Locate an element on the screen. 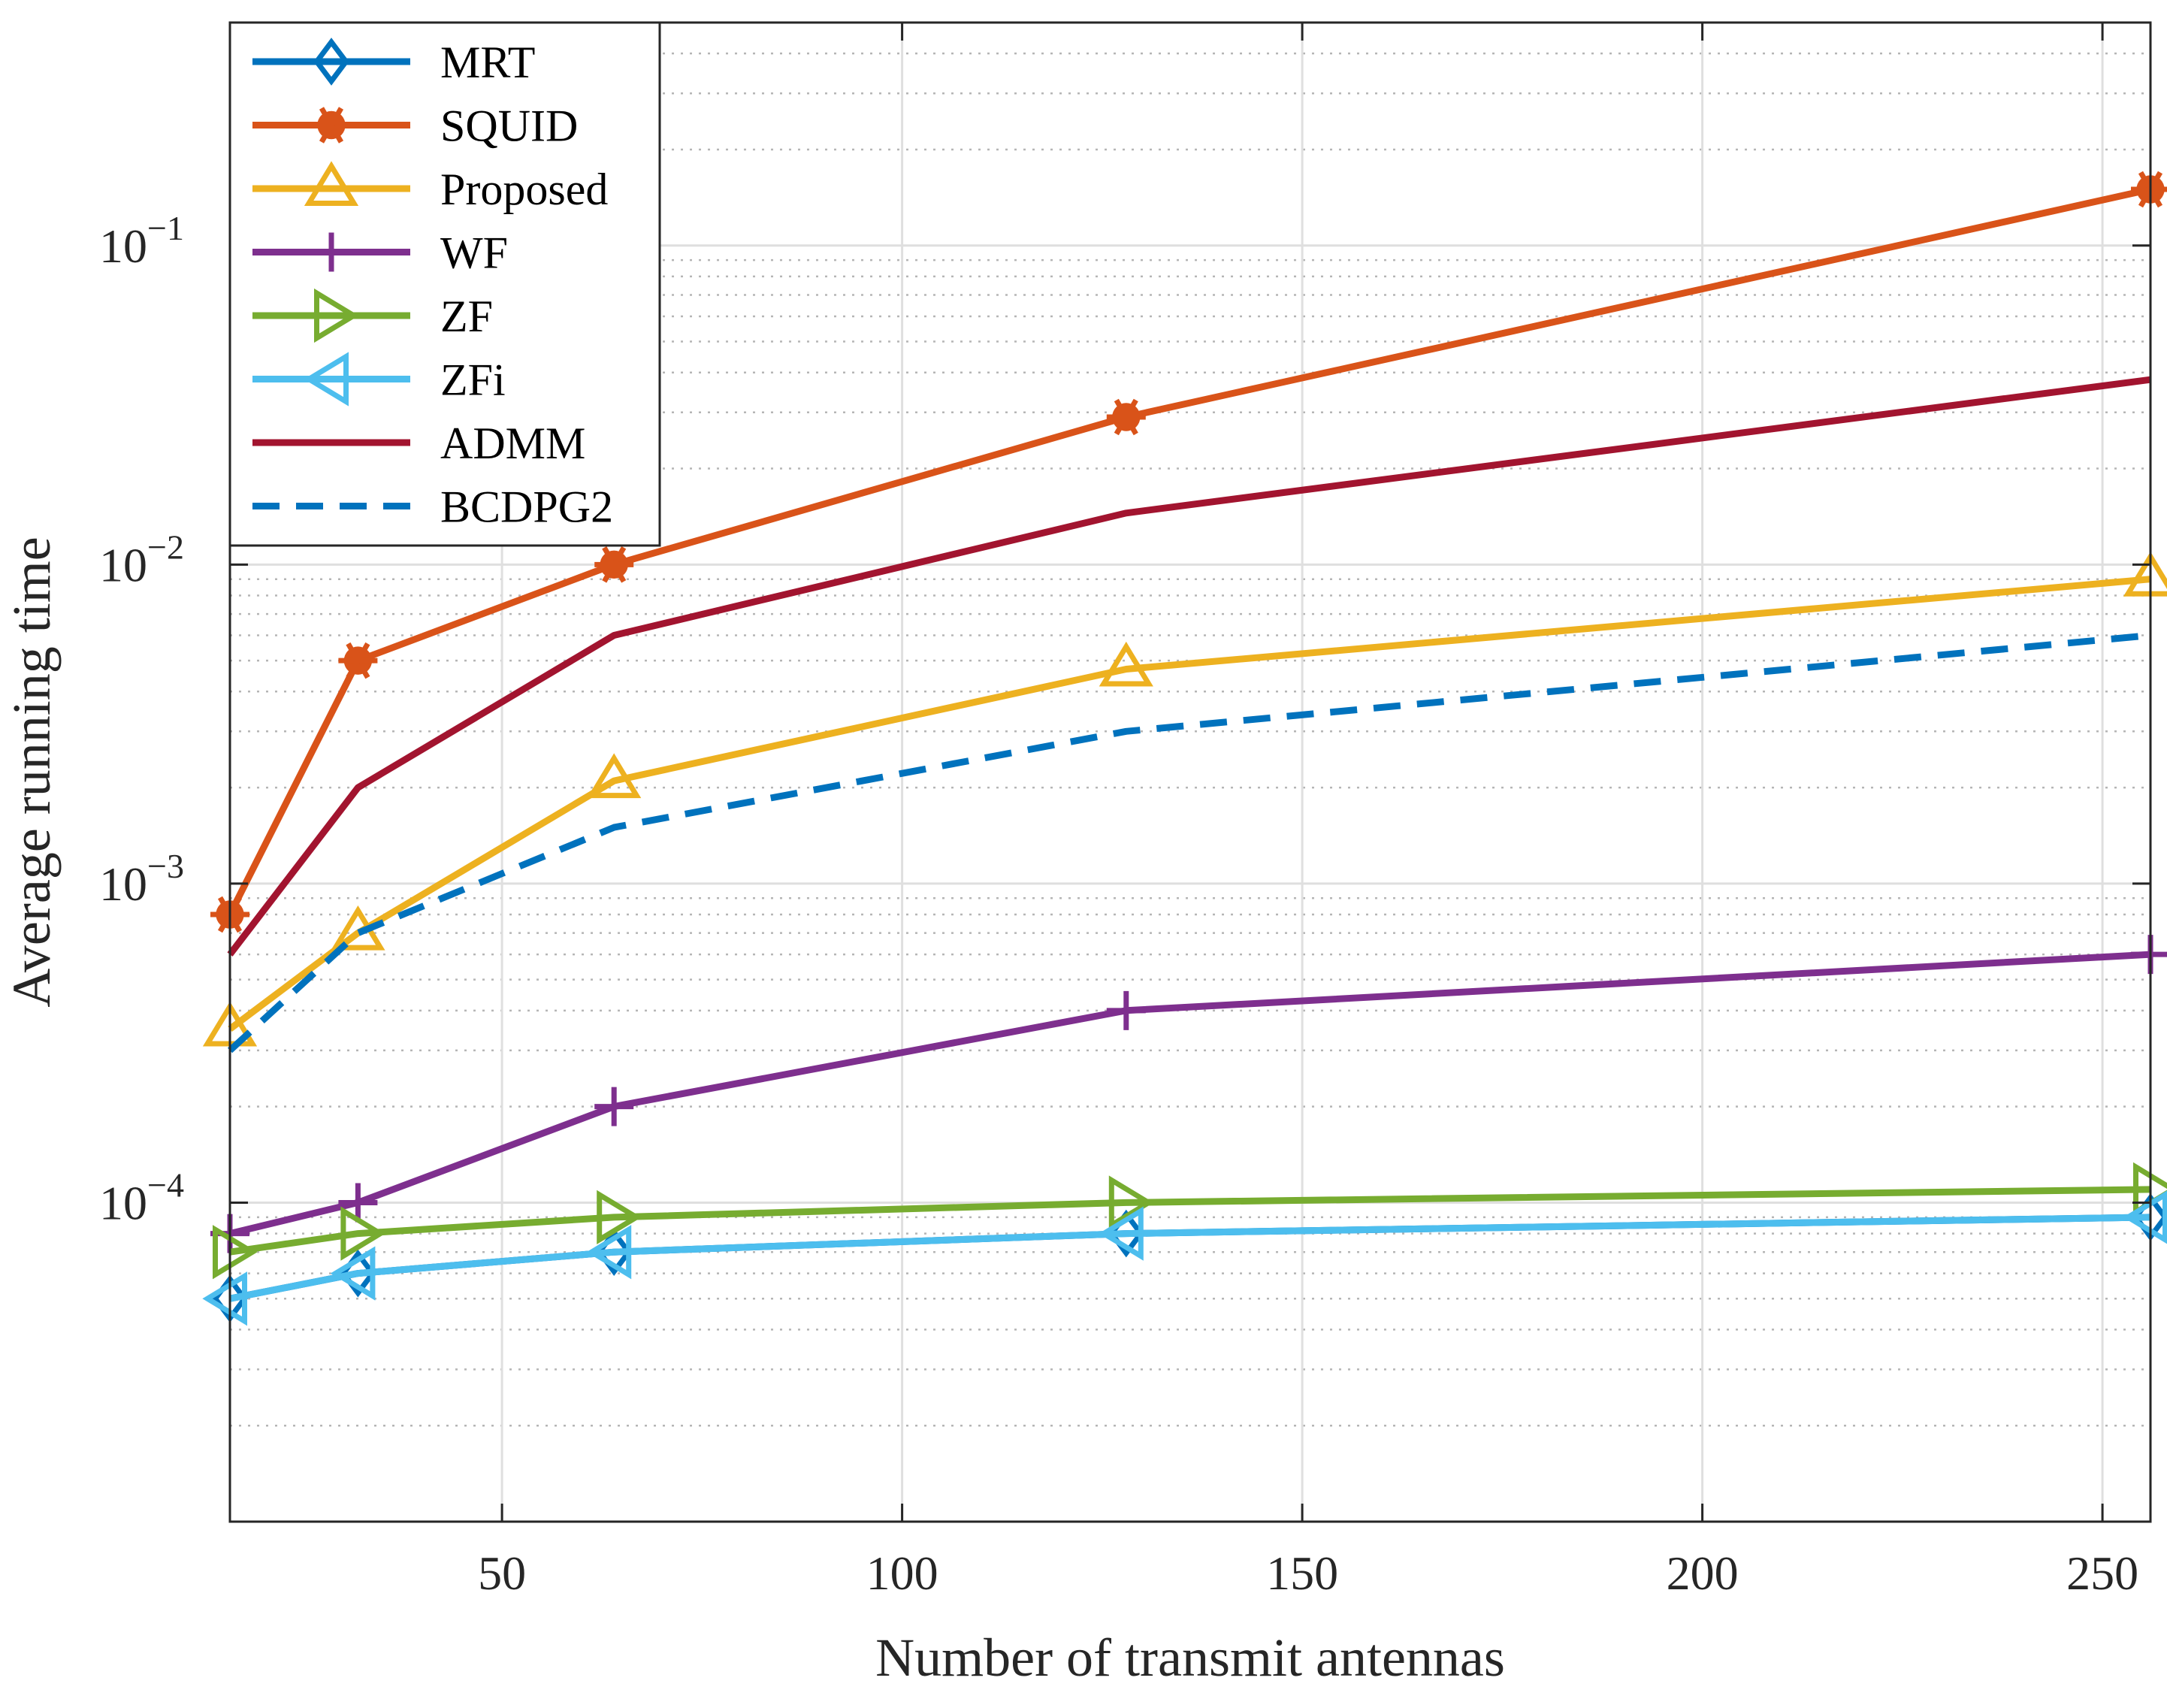  x-tick-label: 50 is located at coordinates (502, 1573).